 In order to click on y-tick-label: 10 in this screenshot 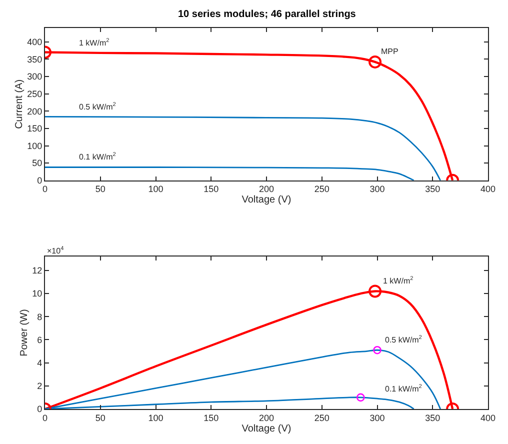, I will do `click(37, 293)`.